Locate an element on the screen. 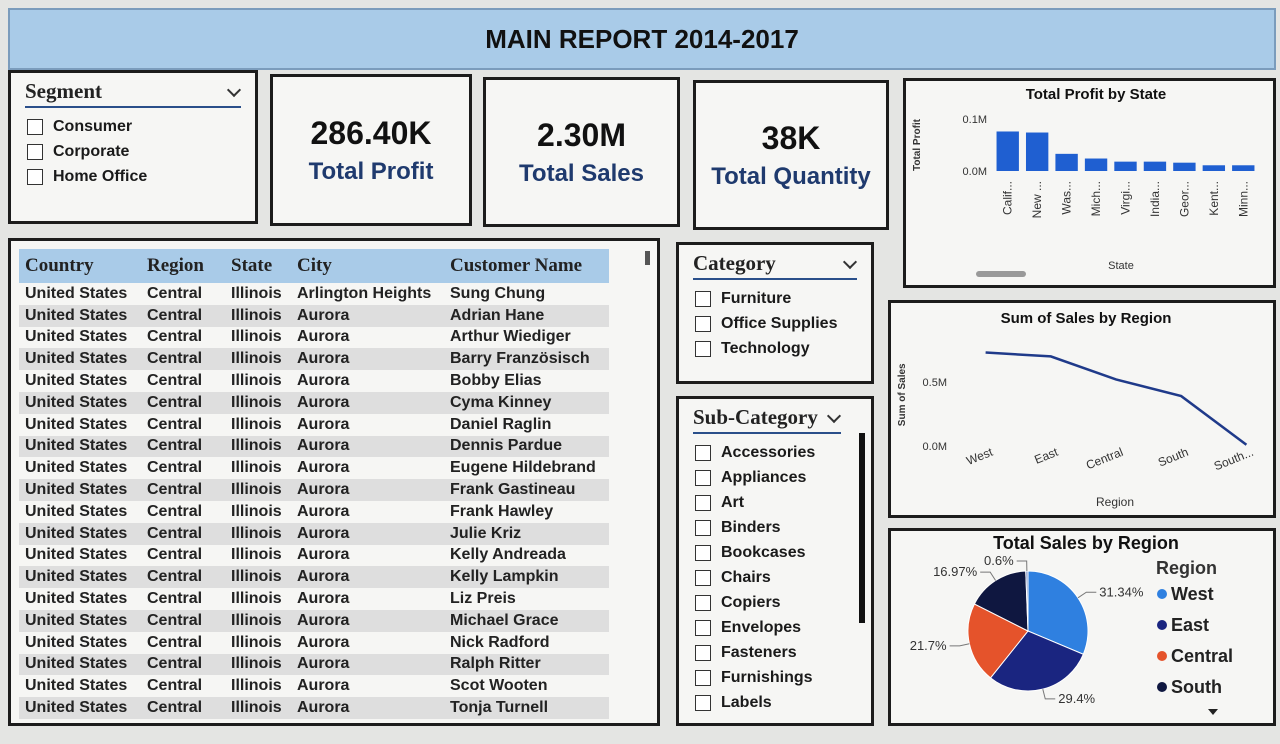 Image resolution: width=1280 pixels, height=744 pixels. table-cell: Liz Preis is located at coordinates (483, 599).